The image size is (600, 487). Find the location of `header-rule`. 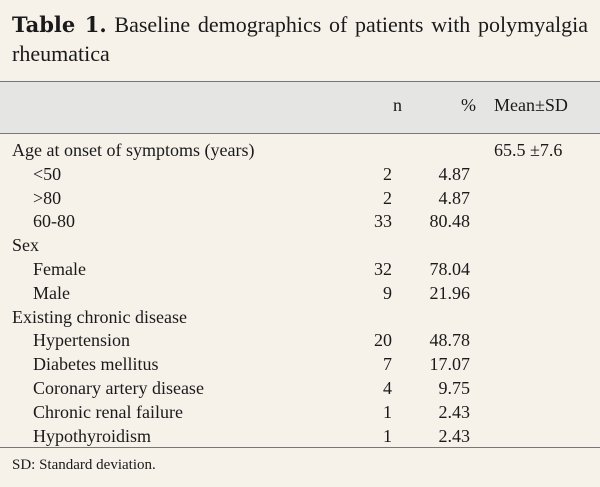

header-rule is located at coordinates (300, 133).